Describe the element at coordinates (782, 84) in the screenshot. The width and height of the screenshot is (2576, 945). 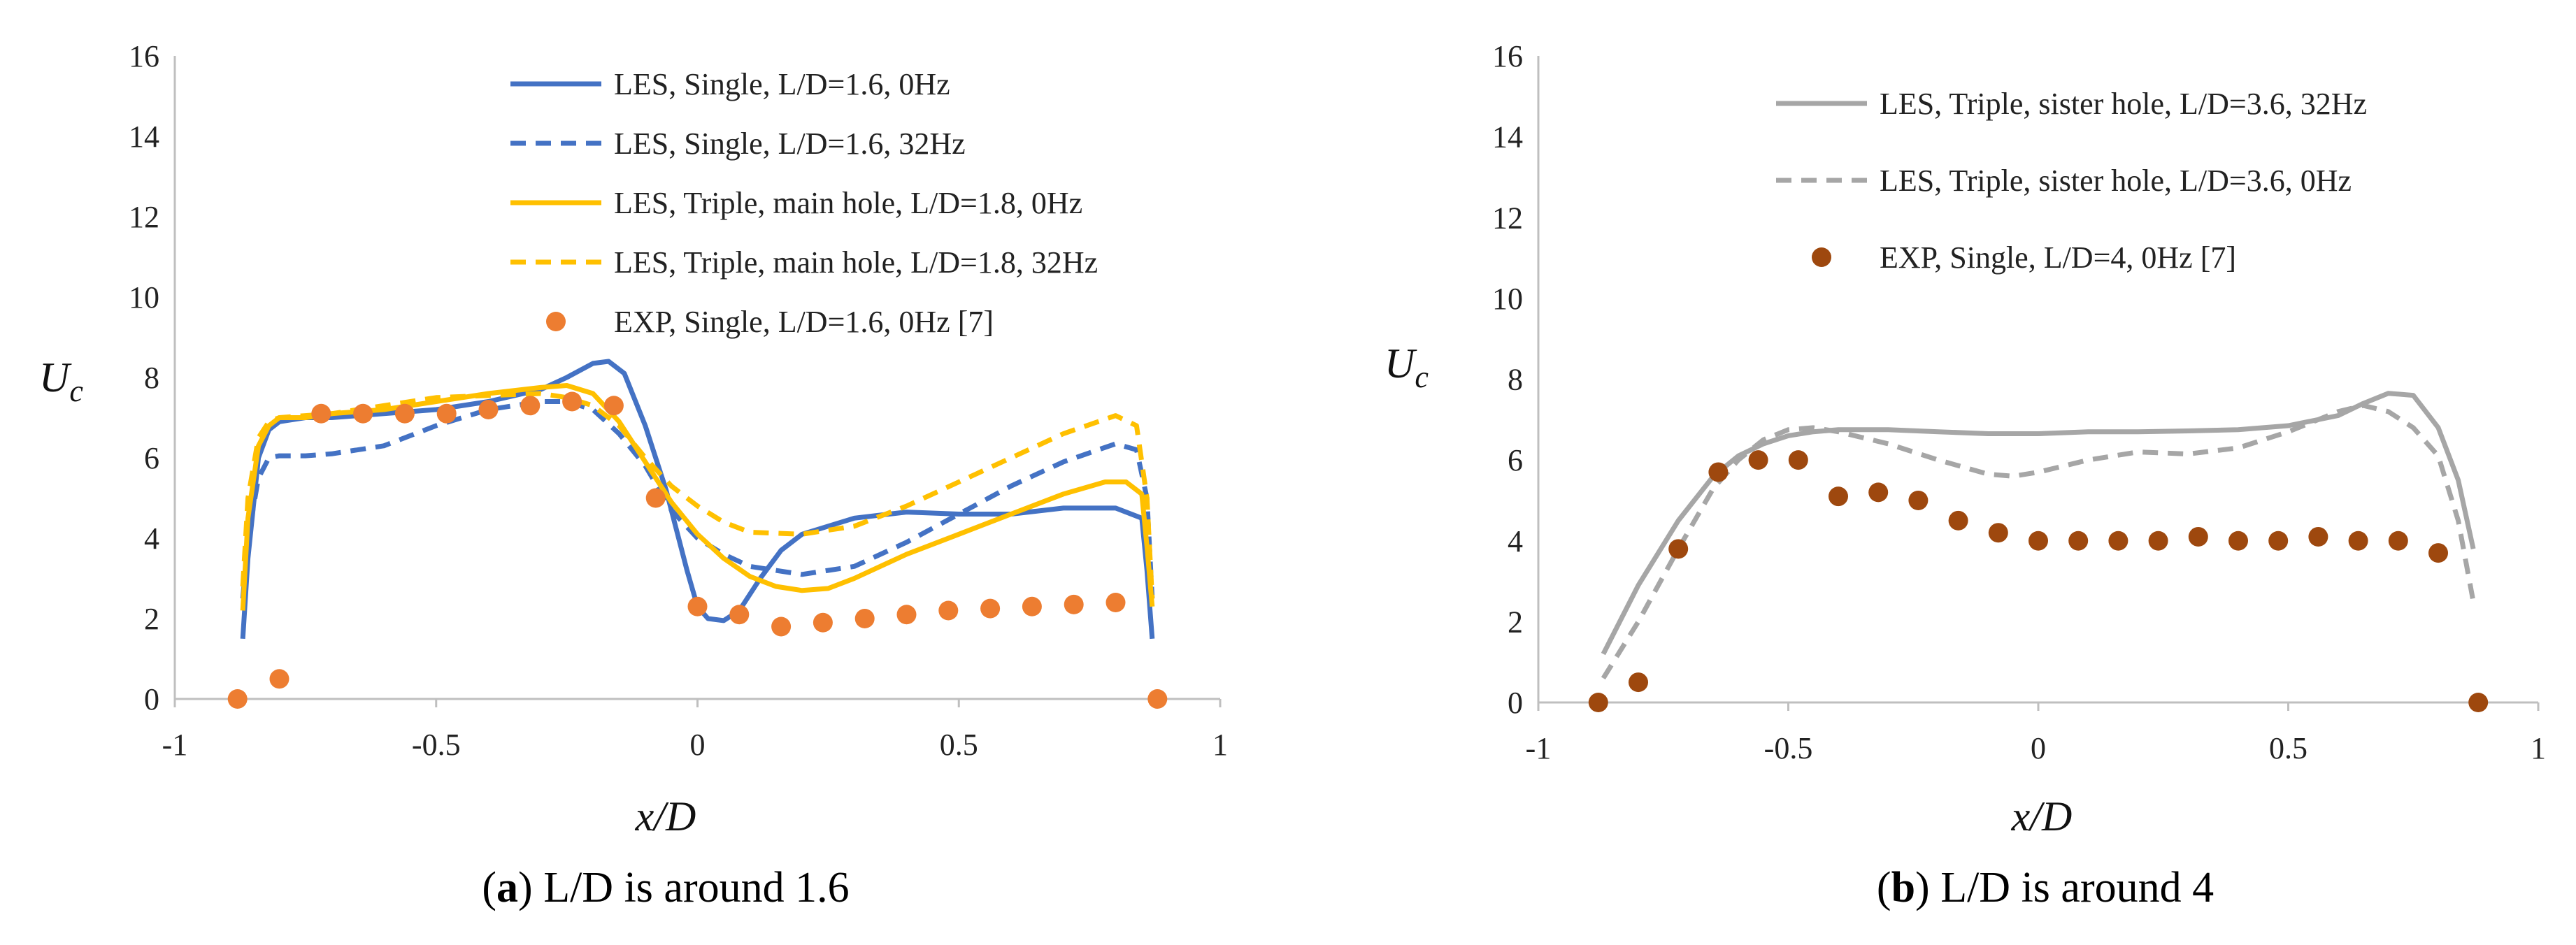
I see `legend-label: LES, Single, L/D=1.6, 0Hz` at that location.